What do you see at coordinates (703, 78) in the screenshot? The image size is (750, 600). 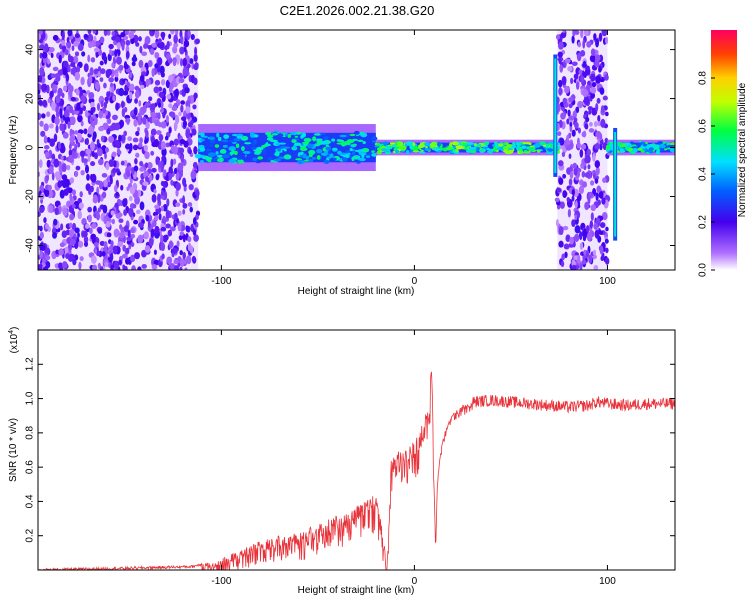 I see `colorbar-tick-label: 0.8` at bounding box center [703, 78].